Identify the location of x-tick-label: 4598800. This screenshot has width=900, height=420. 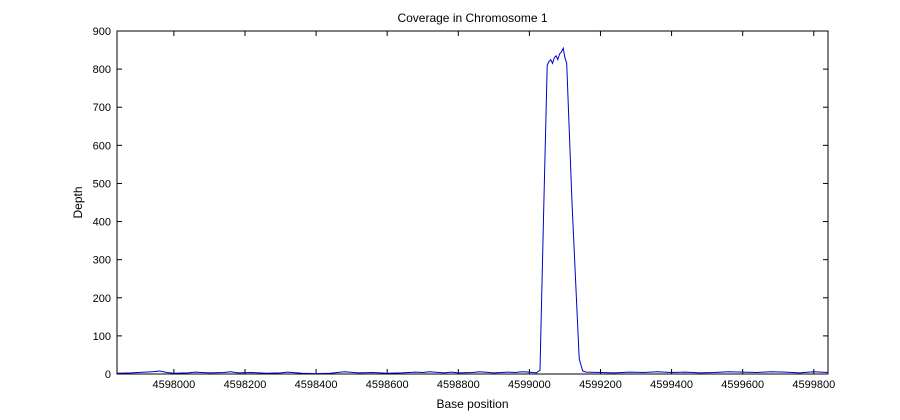
(458, 385).